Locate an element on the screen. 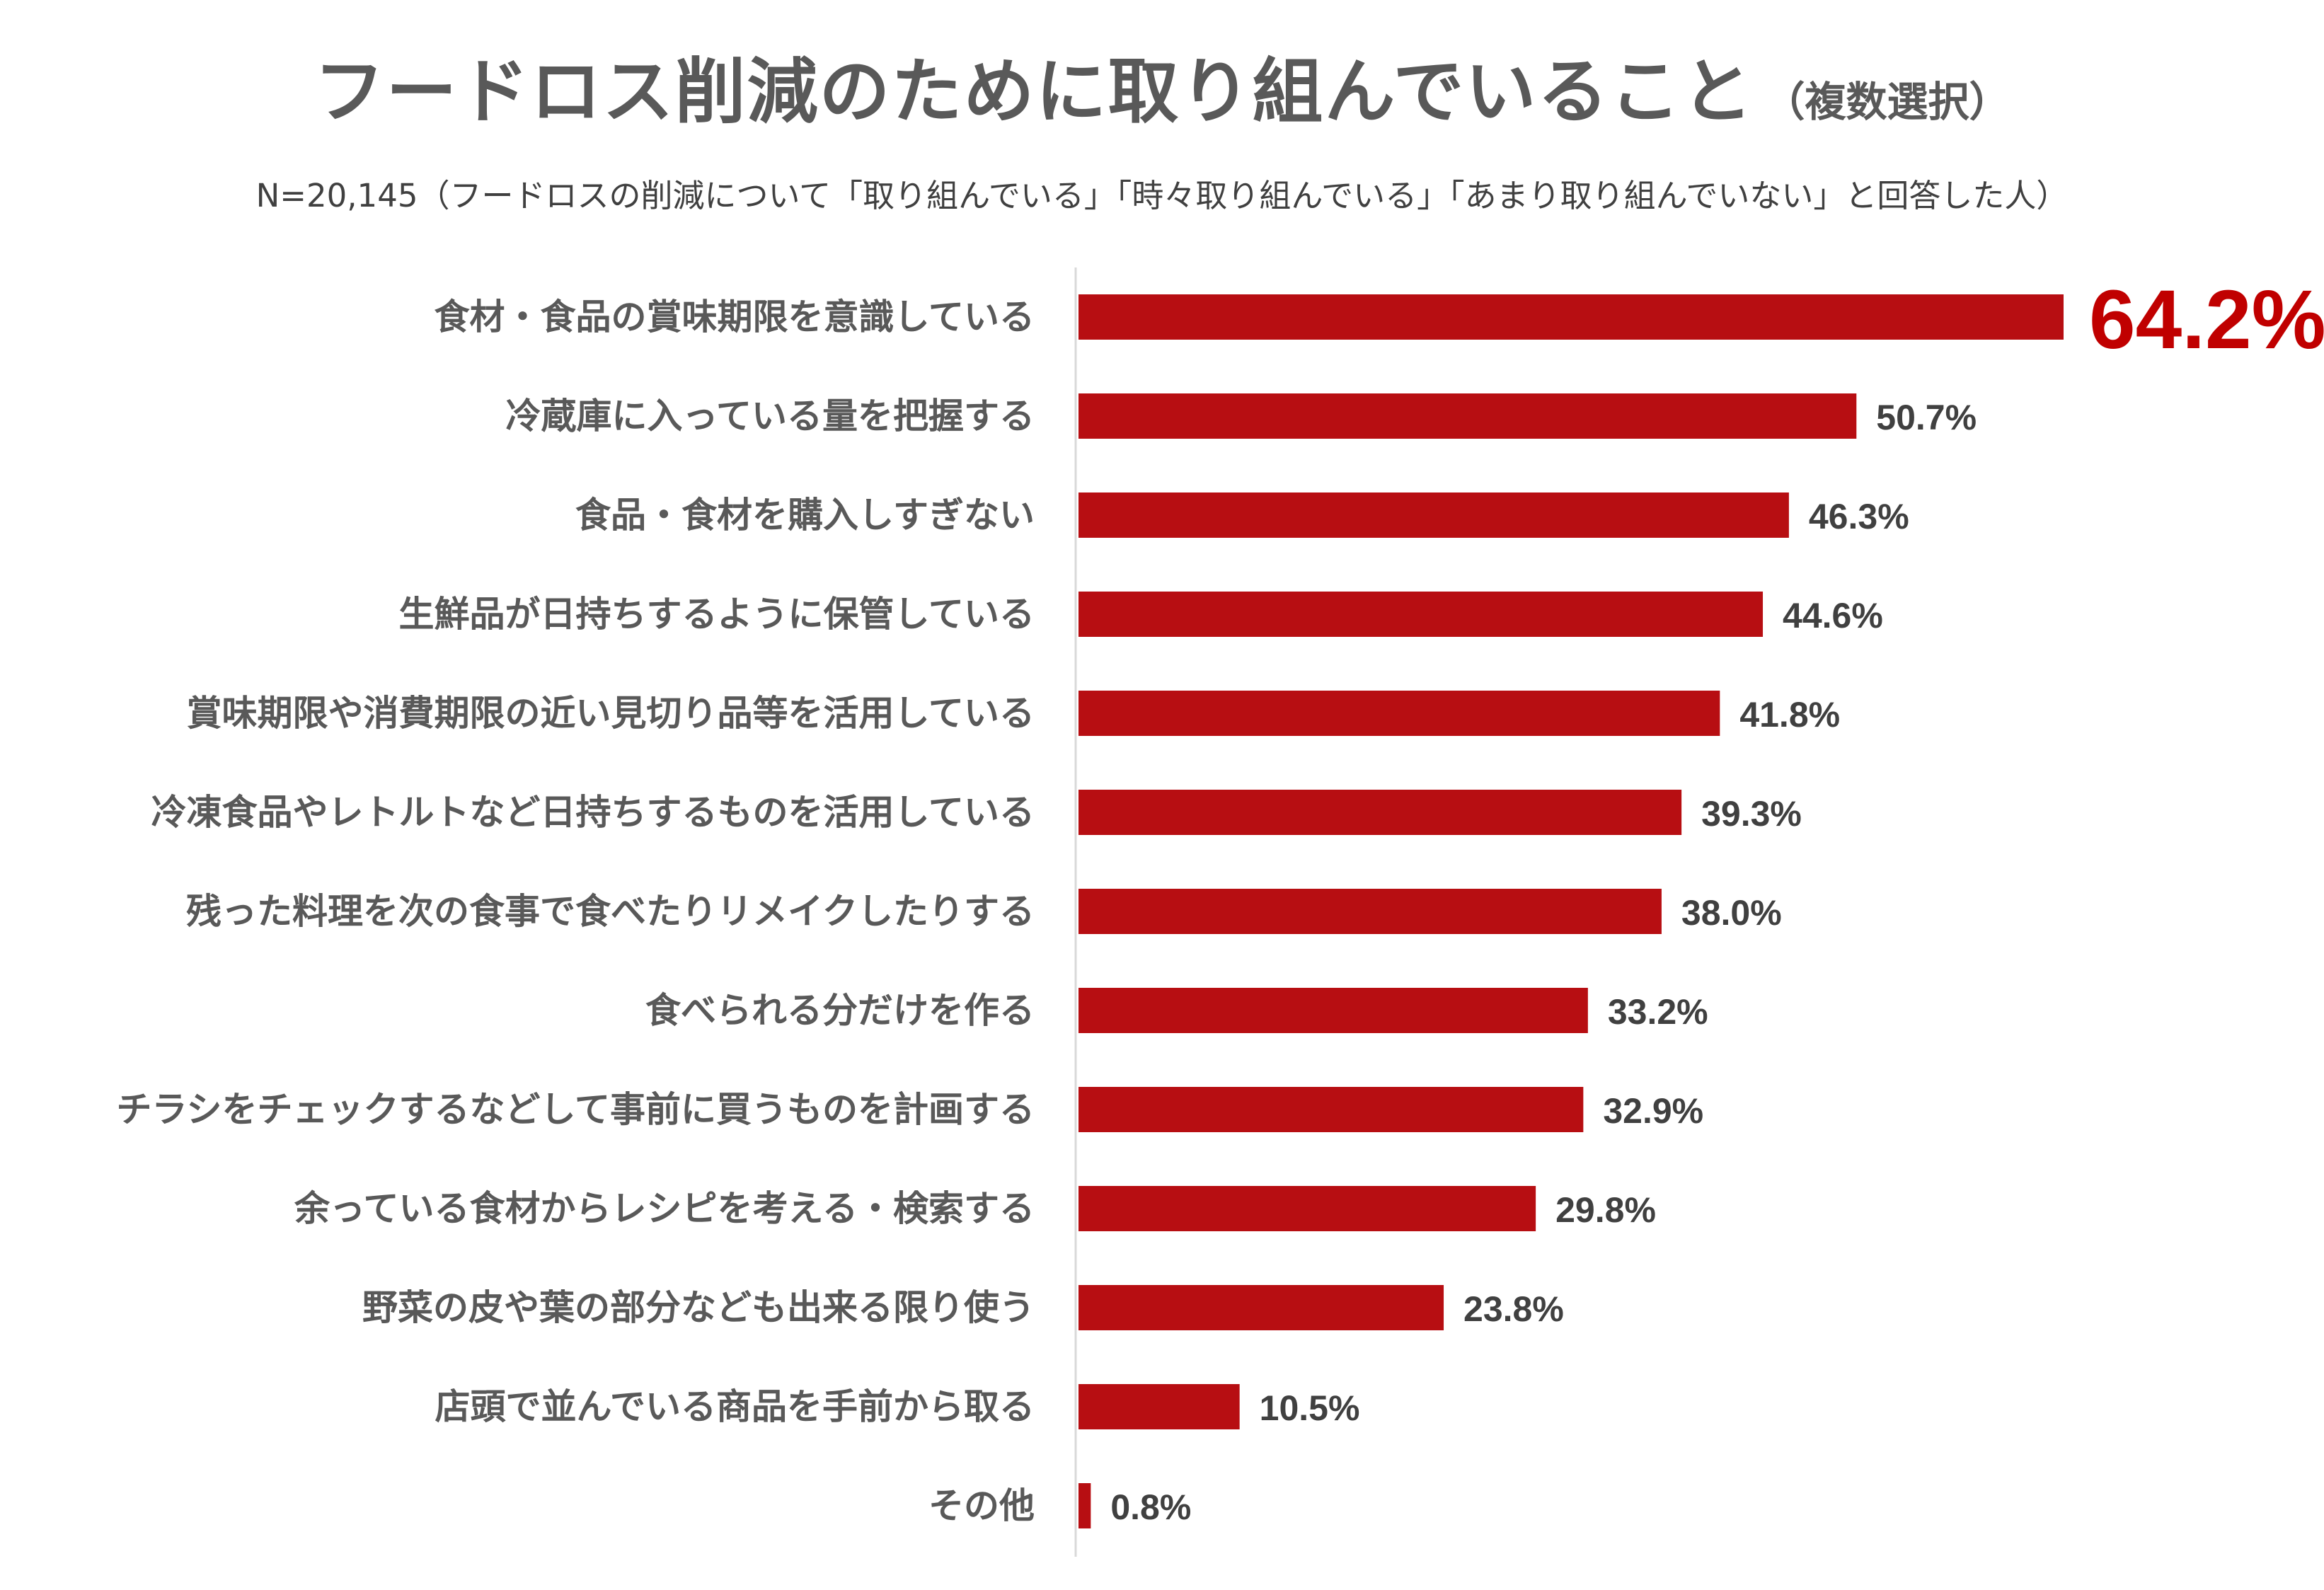 The width and height of the screenshot is (2324, 1590). value-label-9: 32.9% is located at coordinates (1653, 1111).